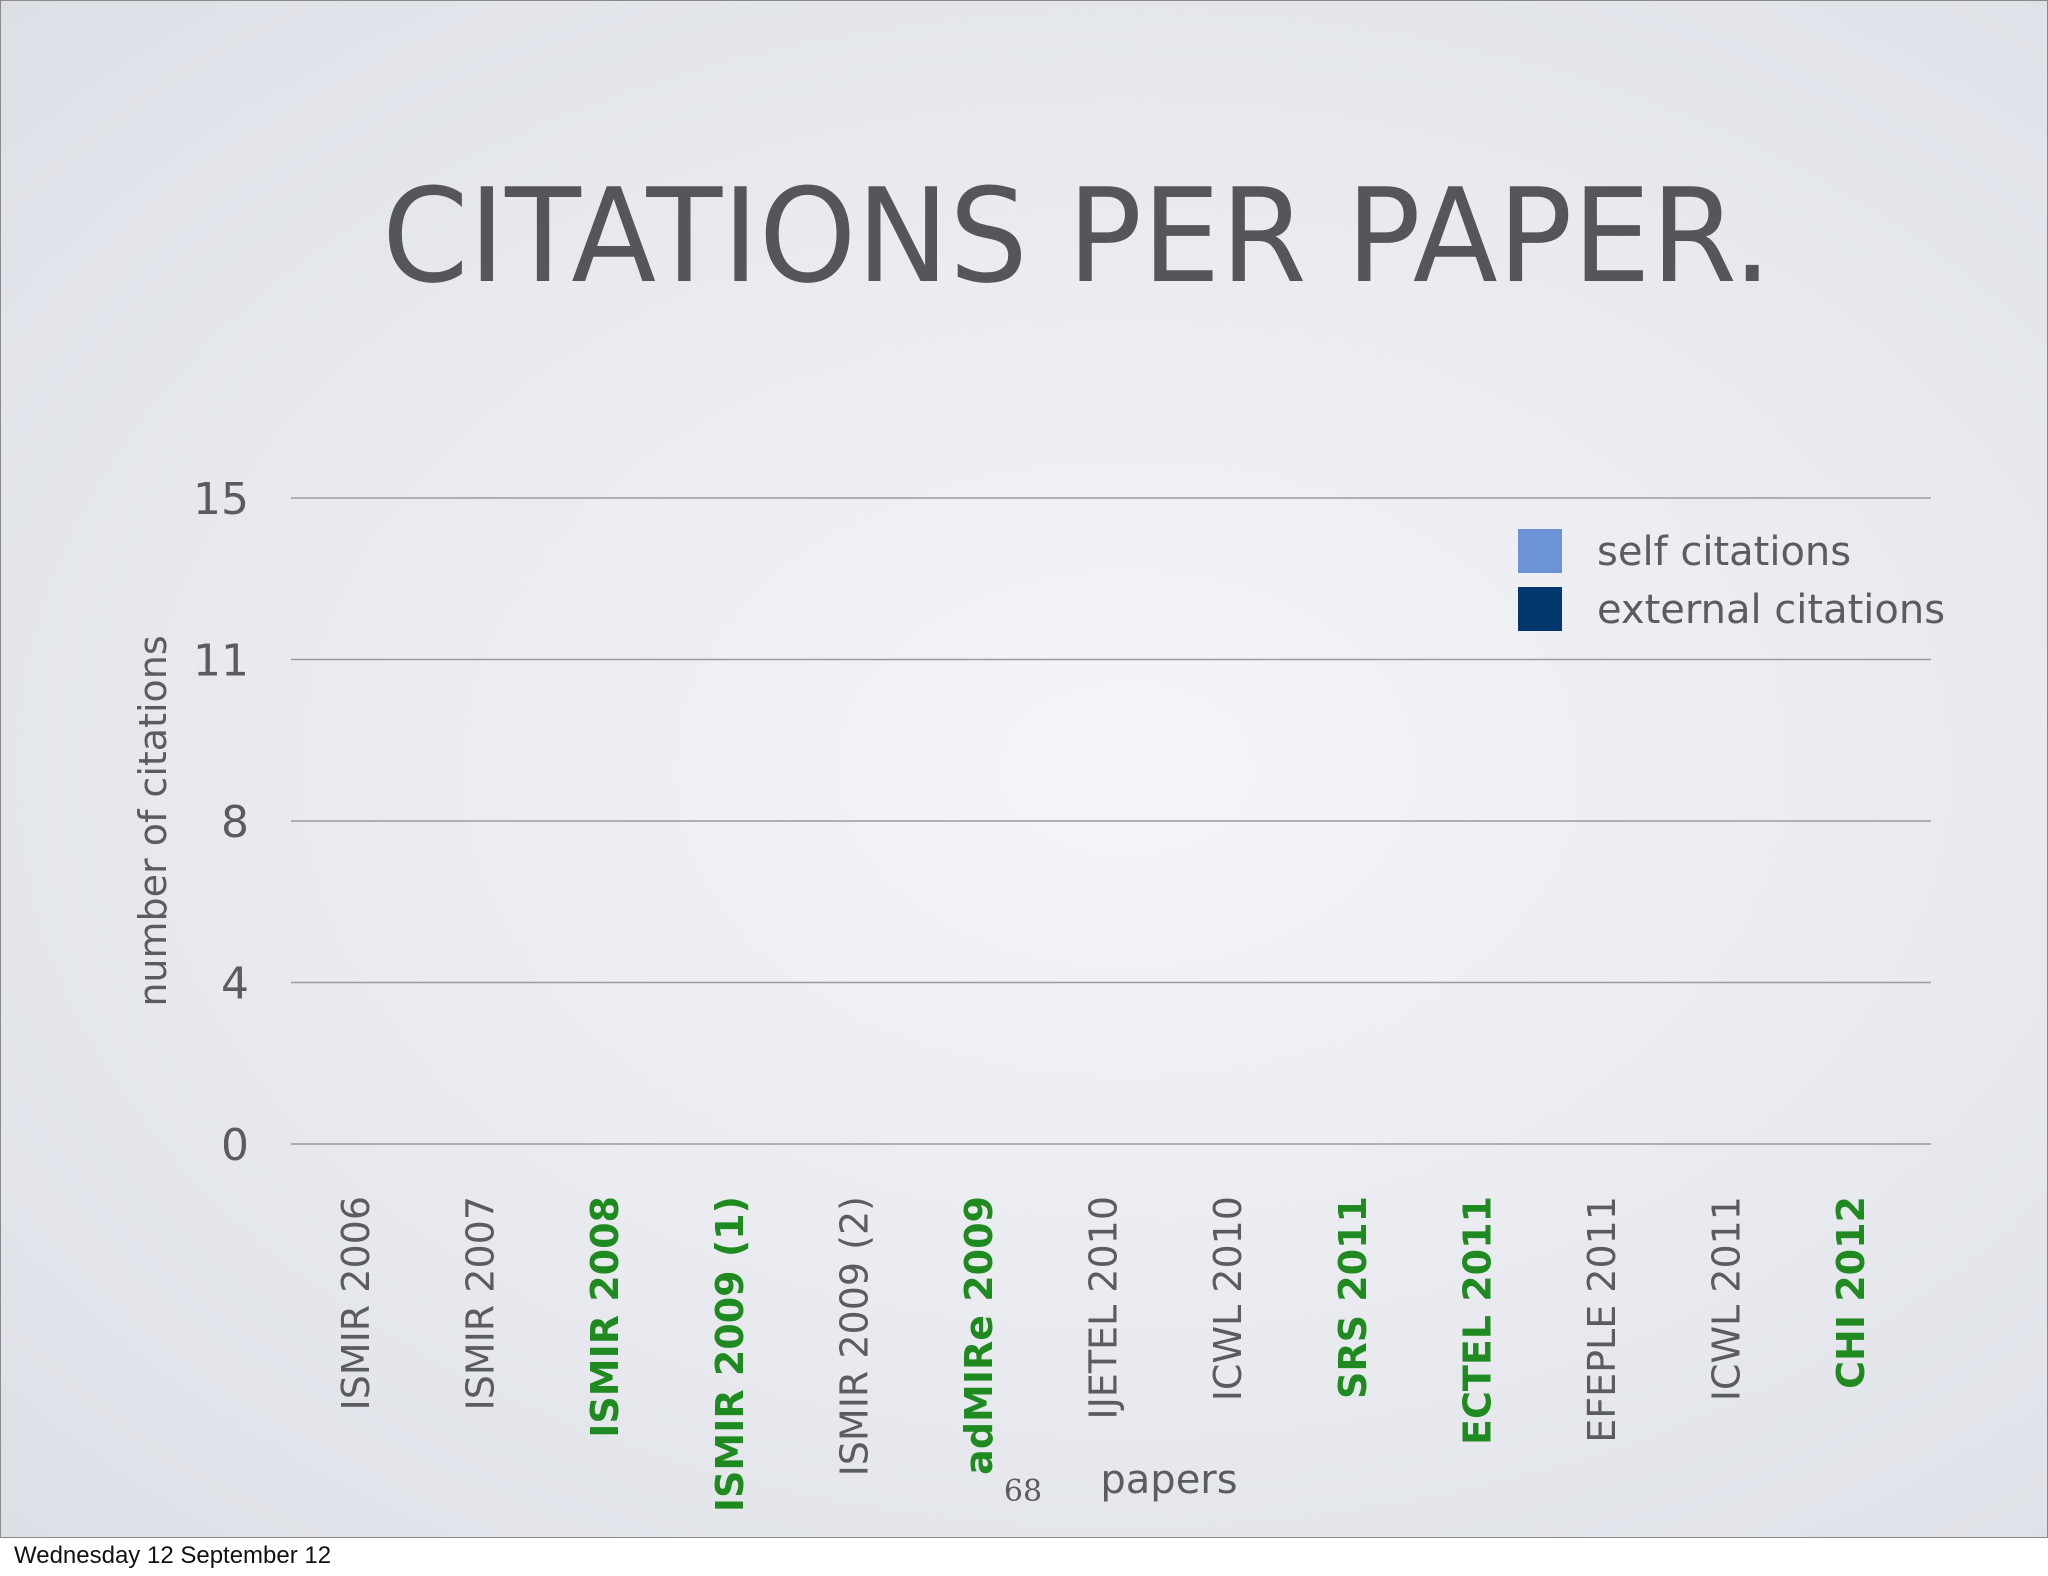 The image size is (2048, 1576). Describe the element at coordinates (235, 822) in the screenshot. I see `y-tick-label: 8` at that location.